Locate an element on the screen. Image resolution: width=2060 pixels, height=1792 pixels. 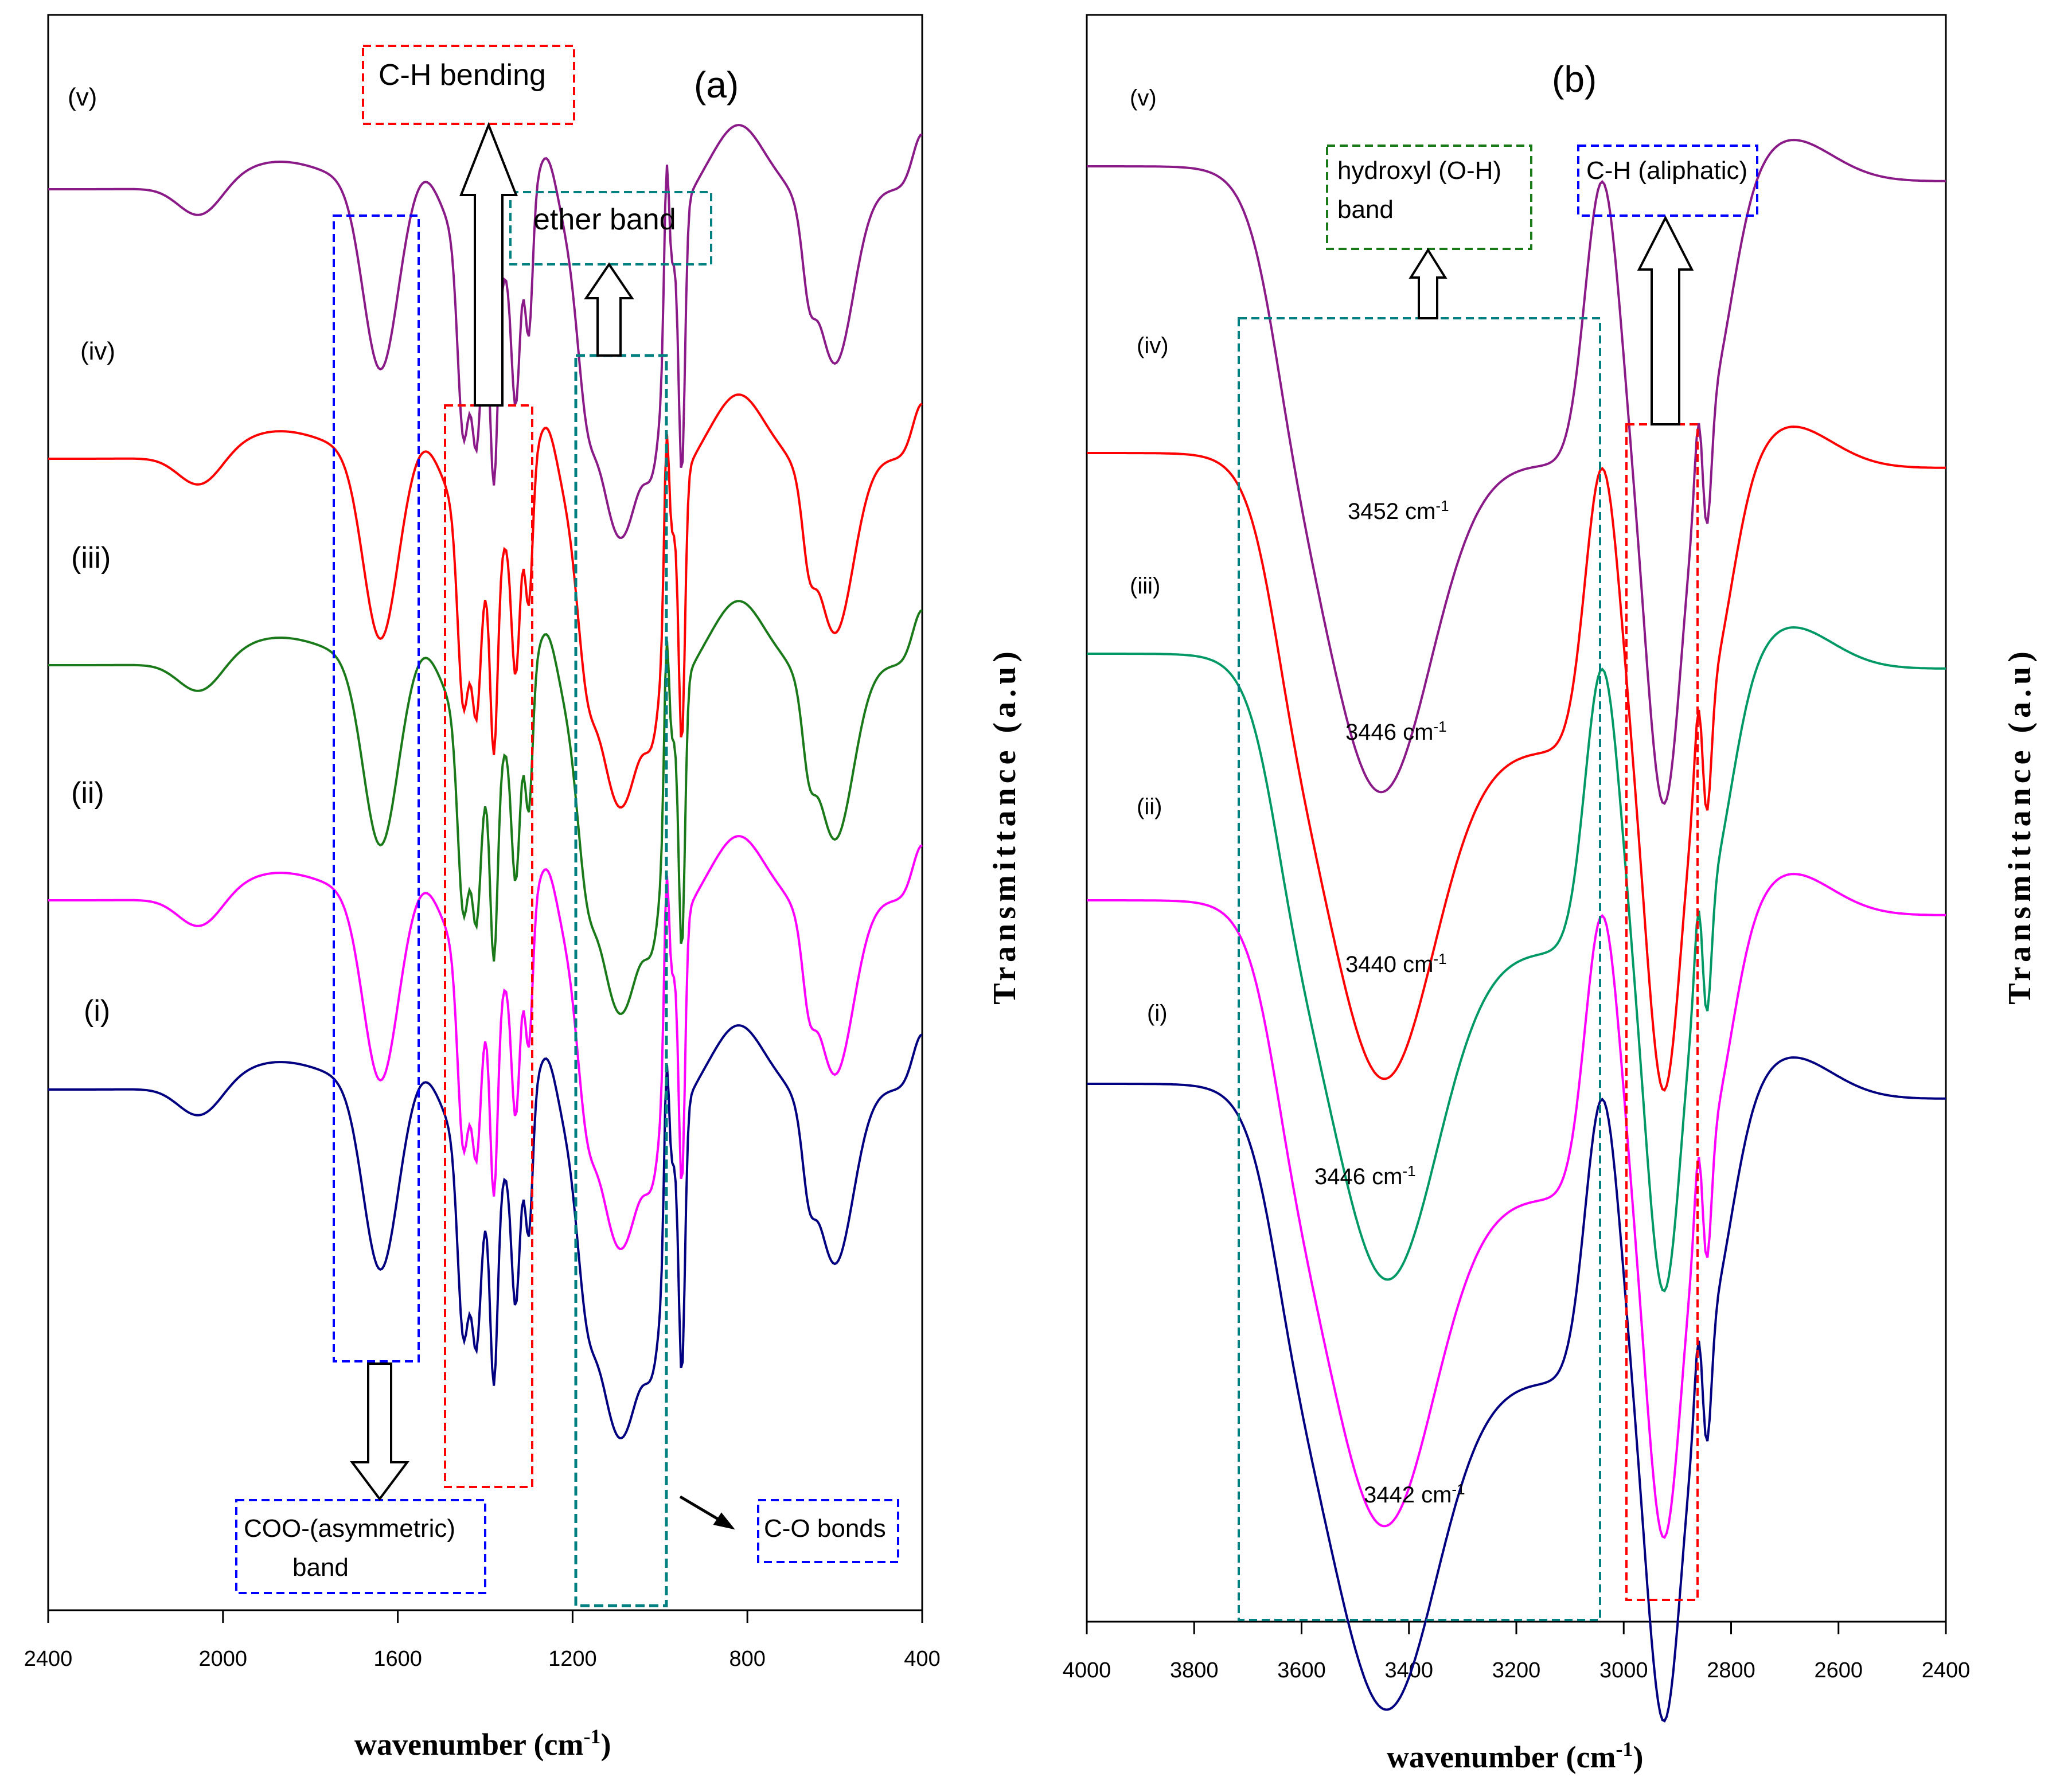
panel-a-xlabel: wavenumber (cm-1) is located at coordinates (482, 1743).